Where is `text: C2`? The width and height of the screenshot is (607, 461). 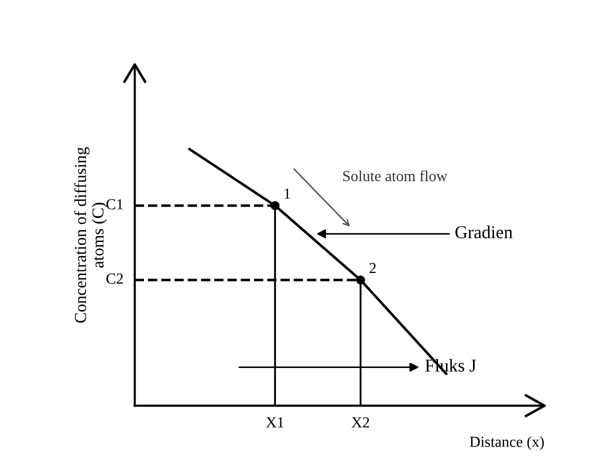 text: C2 is located at coordinates (114, 279).